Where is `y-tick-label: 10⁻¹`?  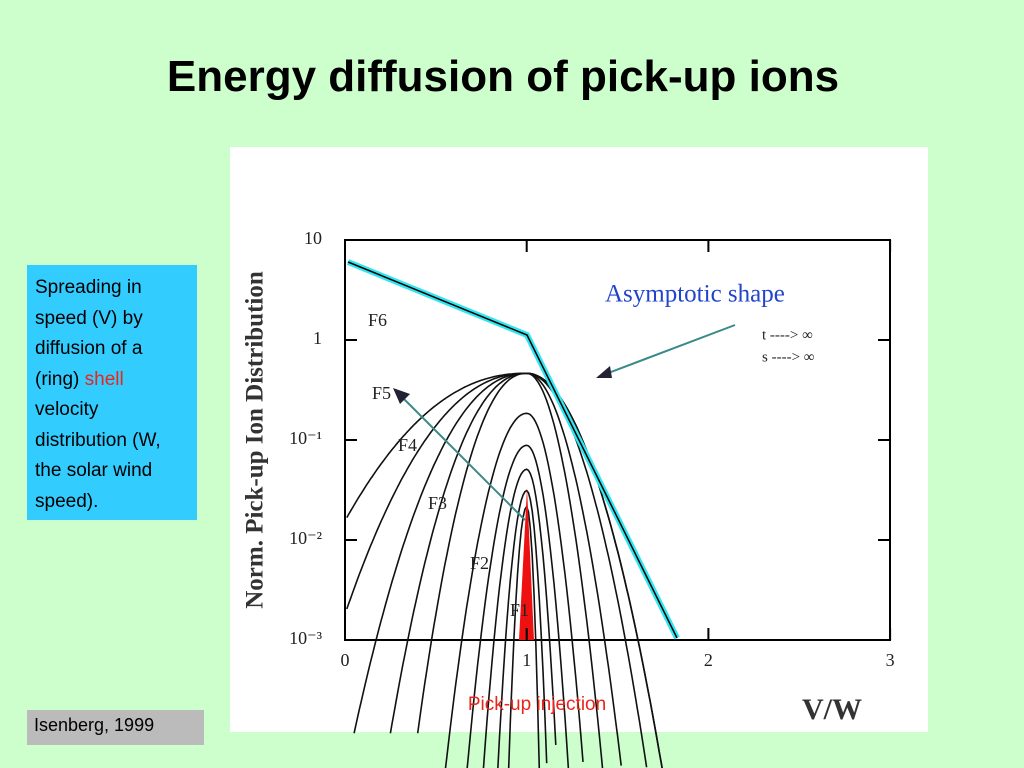
y-tick-label: 10⁻¹ is located at coordinates (305, 438).